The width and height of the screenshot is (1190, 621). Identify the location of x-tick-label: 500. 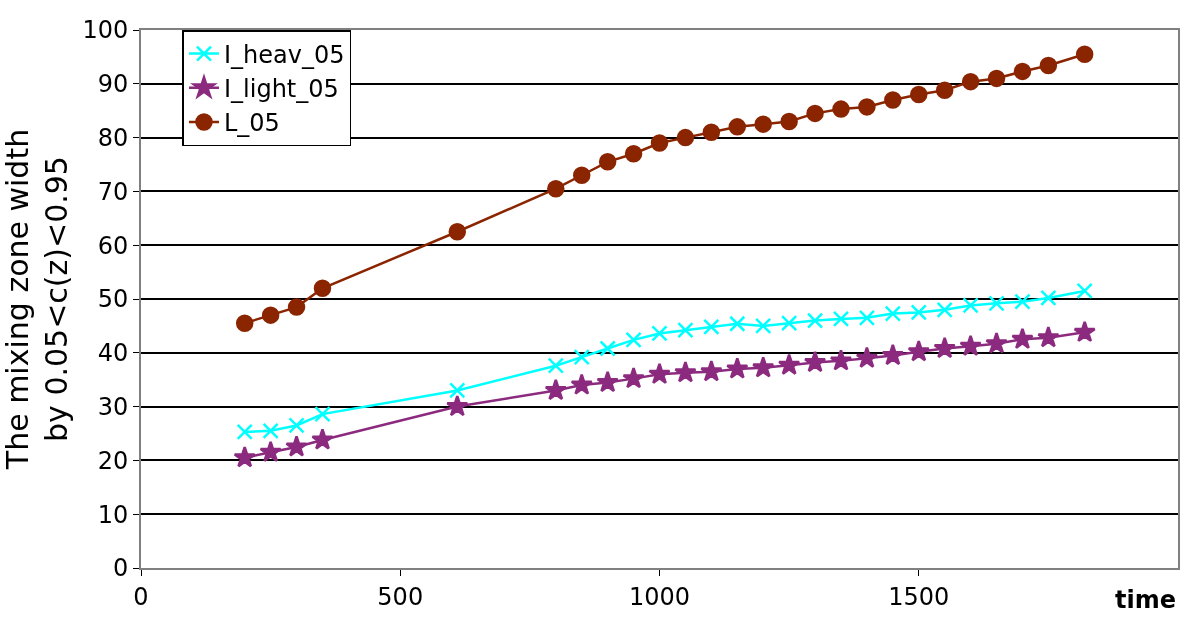
(400, 596).